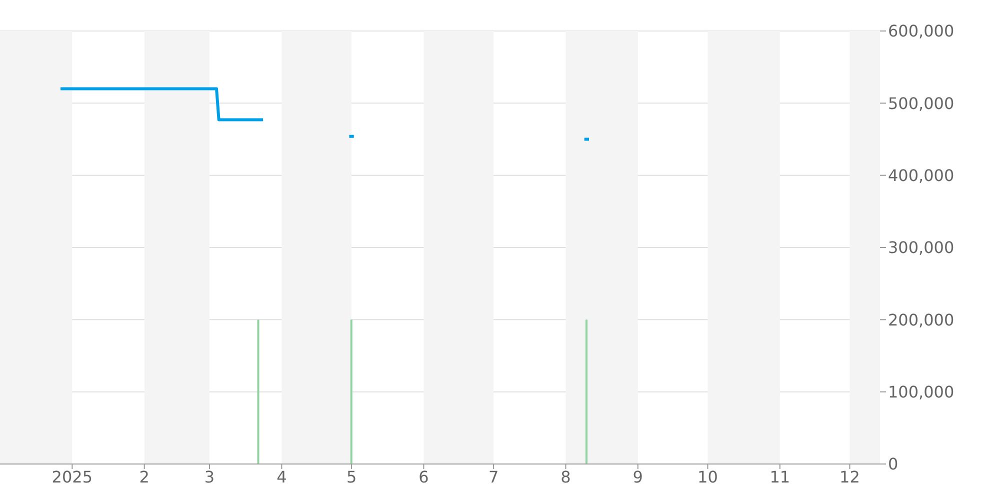  What do you see at coordinates (708, 476) in the screenshot?
I see `x-tick-label: 10` at bounding box center [708, 476].